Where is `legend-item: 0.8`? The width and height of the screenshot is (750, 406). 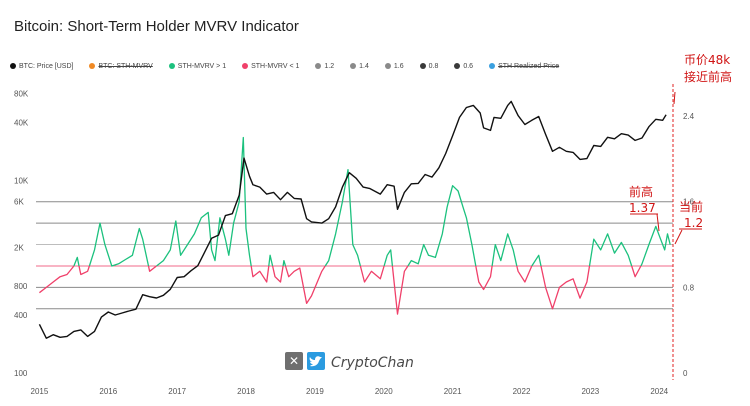
legend-item: 0.8 is located at coordinates (429, 66).